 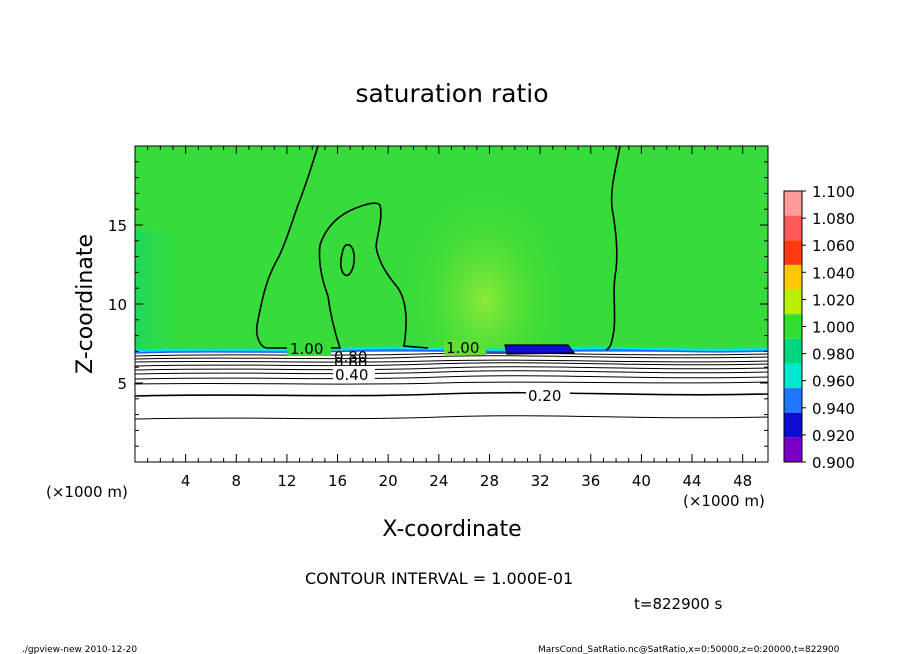 What do you see at coordinates (451, 93) in the screenshot?
I see `chart-title: saturation ratio` at bounding box center [451, 93].